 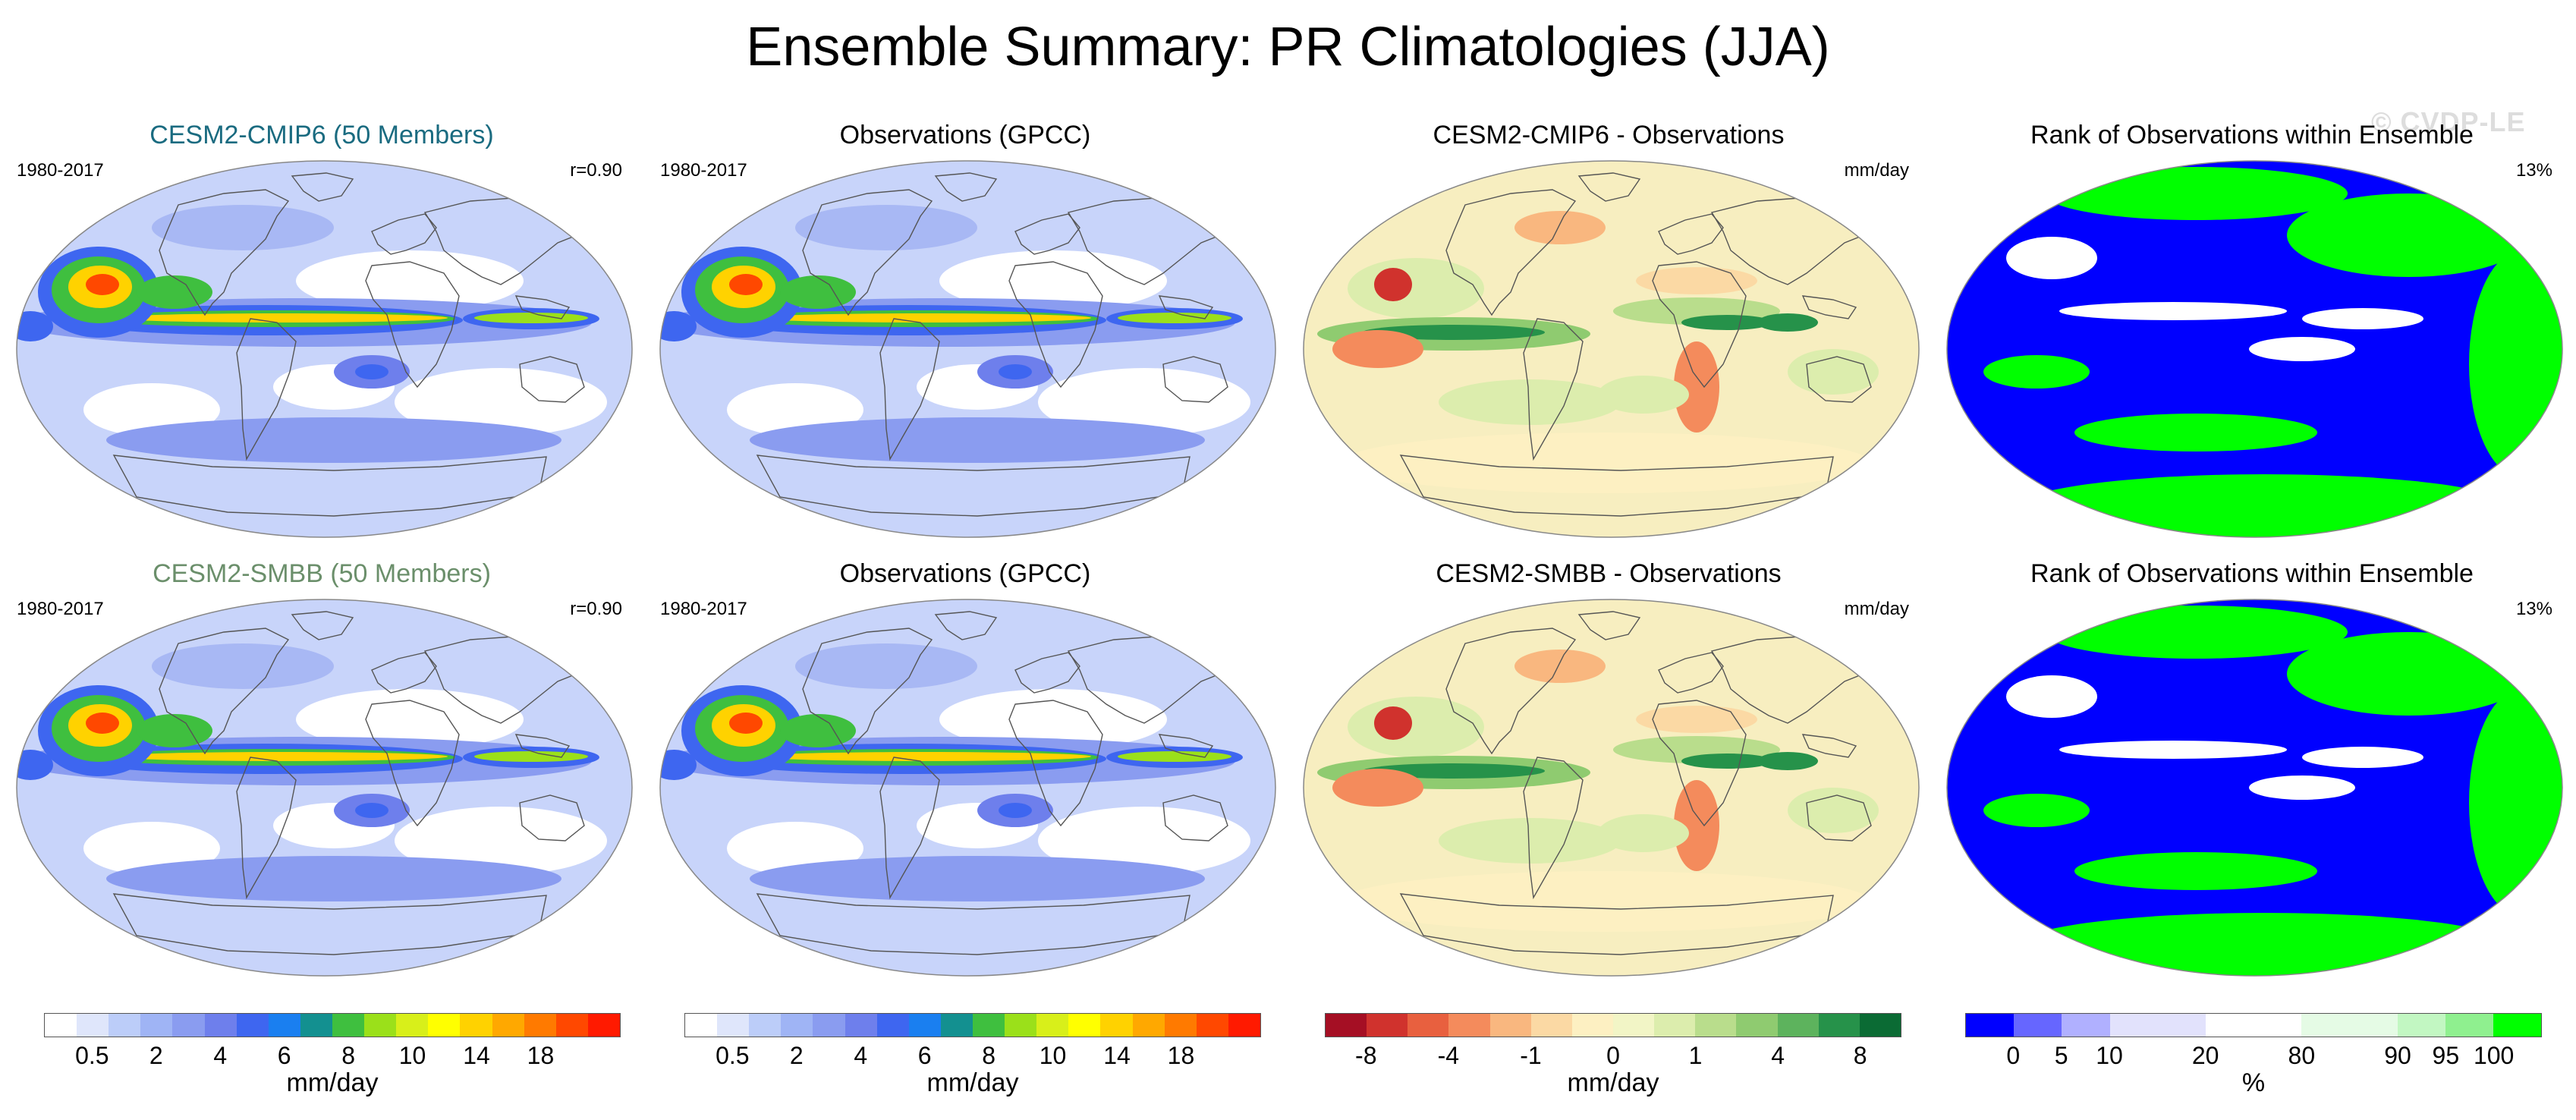 What do you see at coordinates (2205, 1055) in the screenshot?
I see `colorbar-tick-label: 20` at bounding box center [2205, 1055].